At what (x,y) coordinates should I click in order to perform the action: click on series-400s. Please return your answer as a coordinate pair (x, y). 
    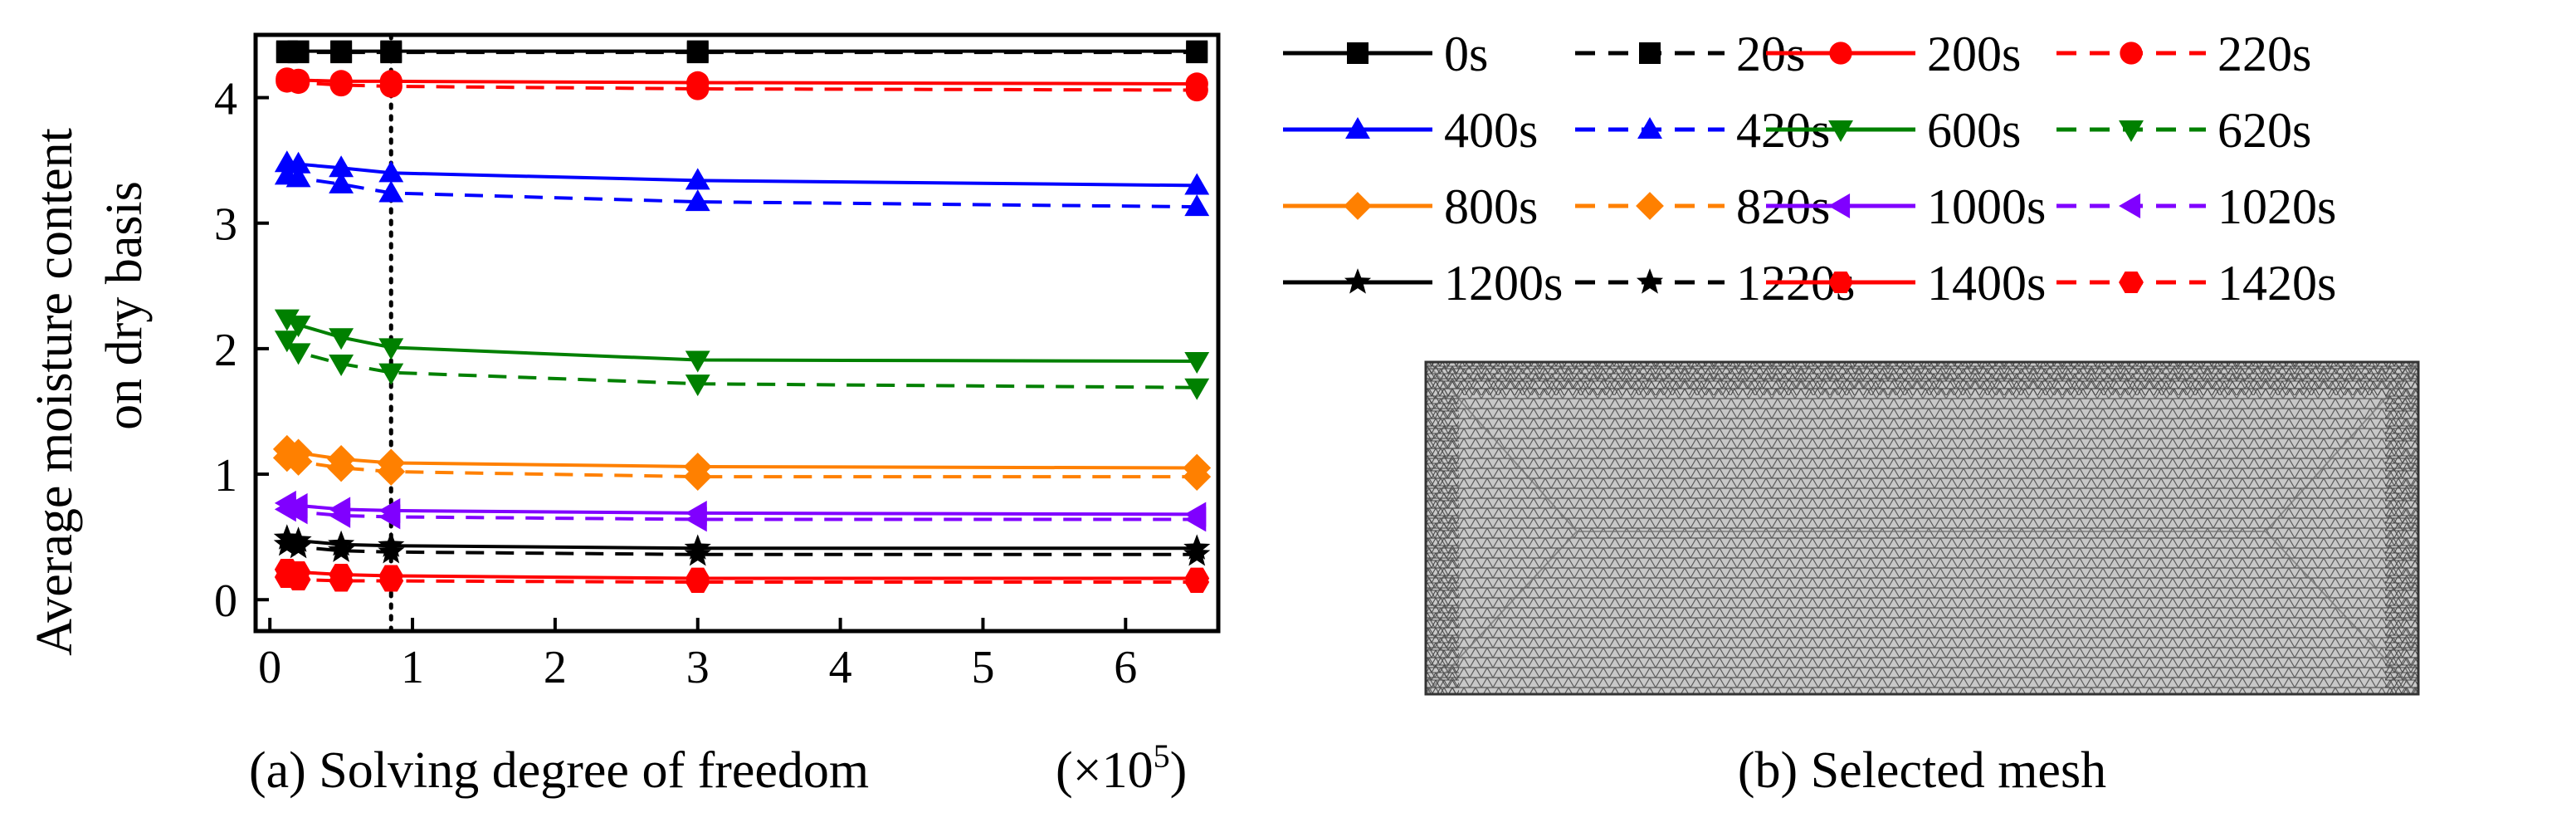
    Looking at the image, I should click on (742, 173).